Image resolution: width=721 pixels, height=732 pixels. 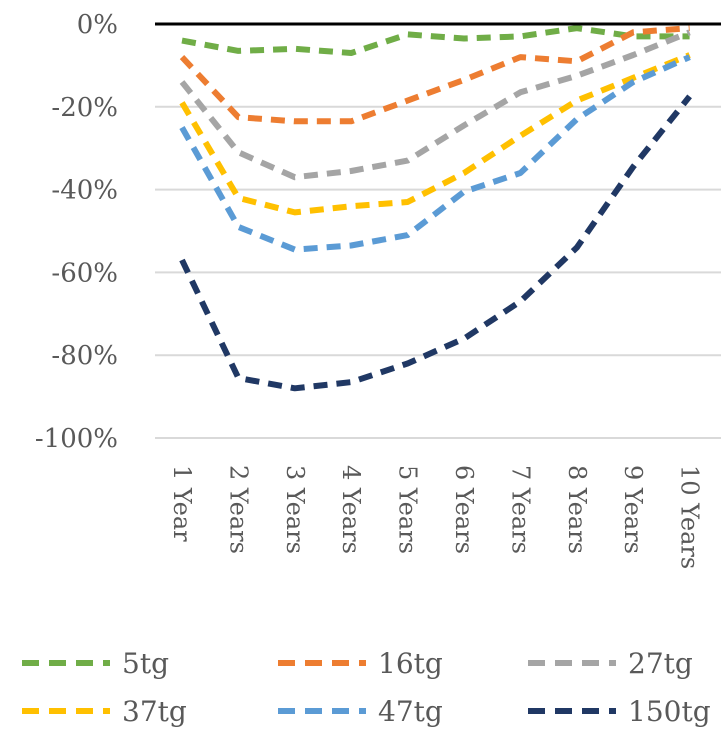 I want to click on x-tick-label: 8 Years, so click(x=577, y=509).